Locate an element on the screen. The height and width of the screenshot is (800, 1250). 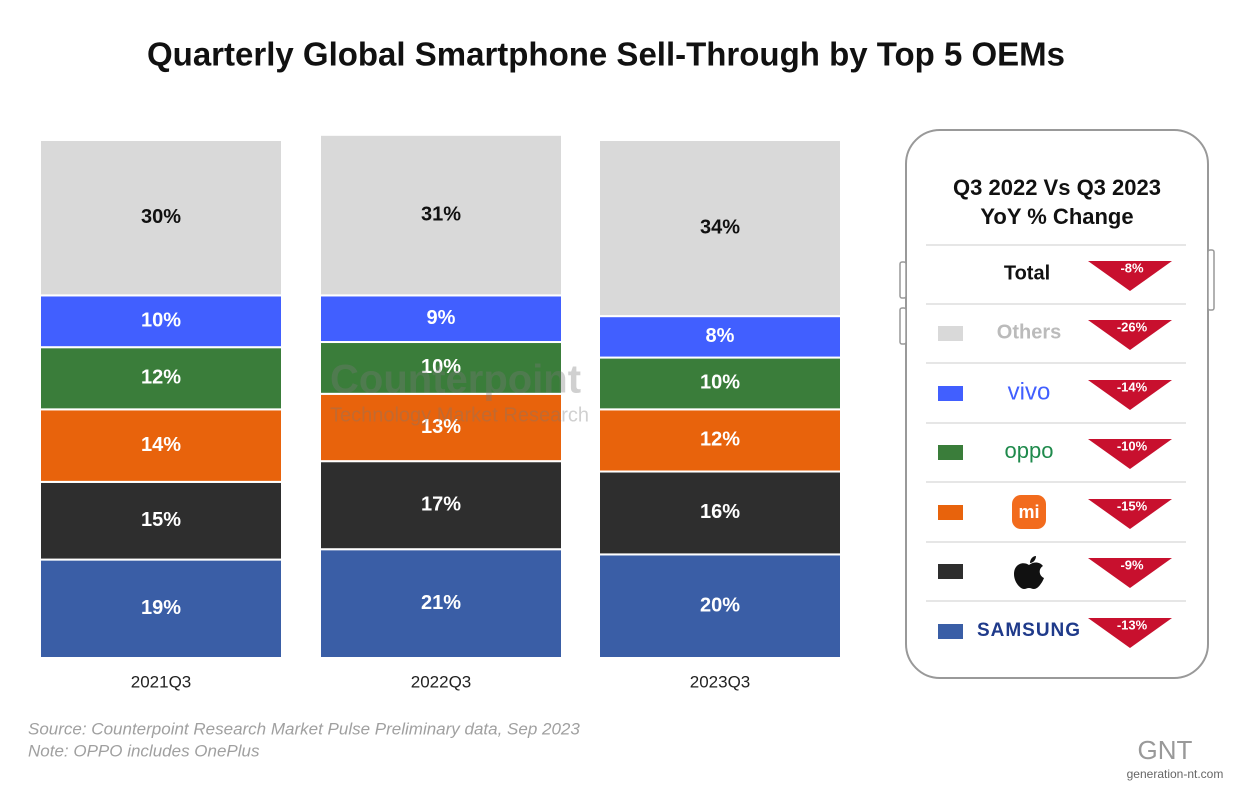
data-label: 31% is located at coordinates (441, 214).